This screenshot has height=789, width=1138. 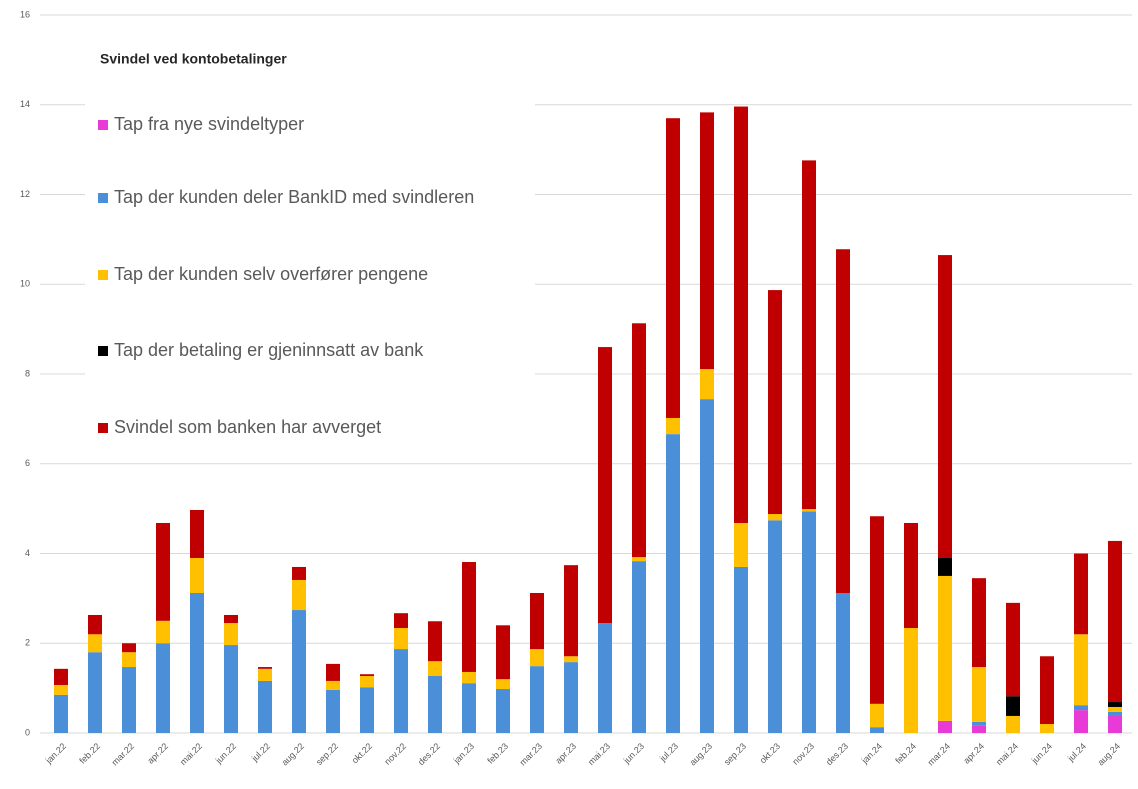 What do you see at coordinates (193, 59) in the screenshot?
I see `chart-title: Svindel ved kontobetalinger` at bounding box center [193, 59].